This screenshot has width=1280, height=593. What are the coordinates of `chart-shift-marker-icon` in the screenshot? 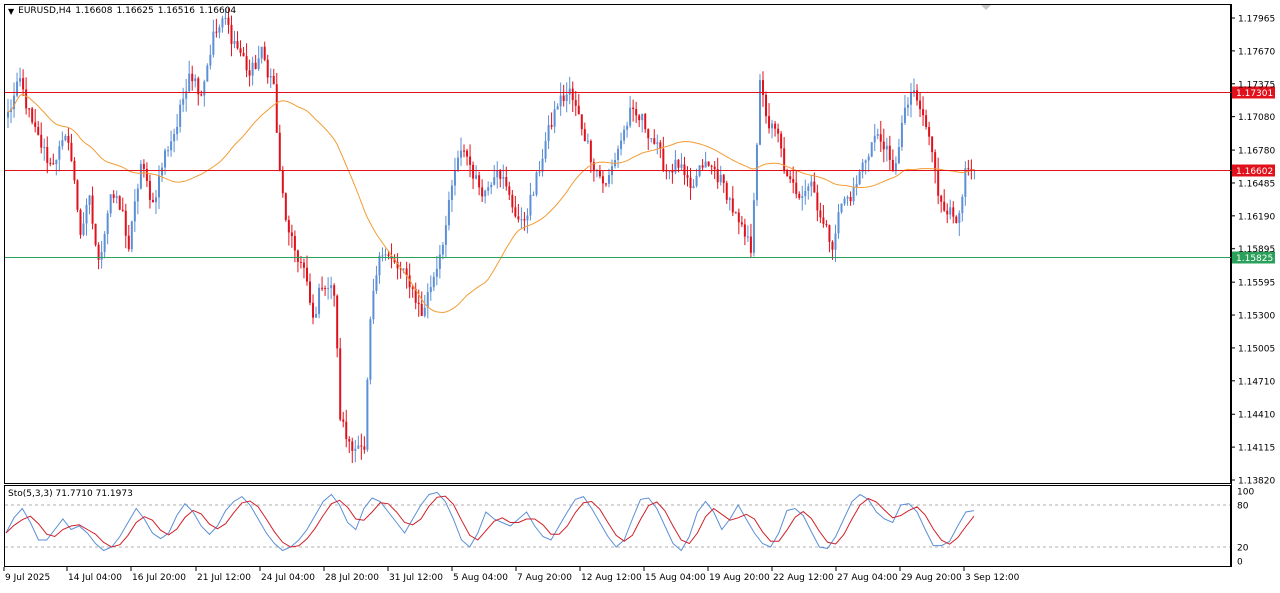 It's located at (986, 7).